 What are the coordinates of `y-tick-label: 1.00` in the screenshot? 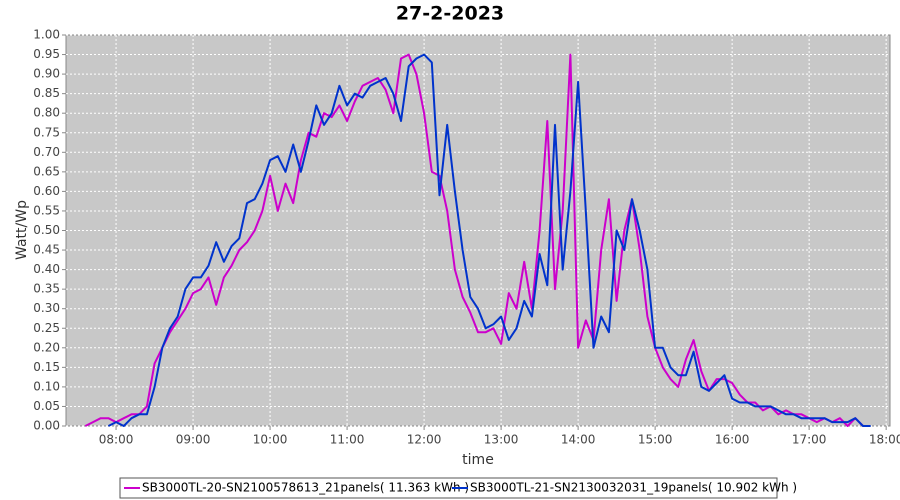 It's located at (46, 35).